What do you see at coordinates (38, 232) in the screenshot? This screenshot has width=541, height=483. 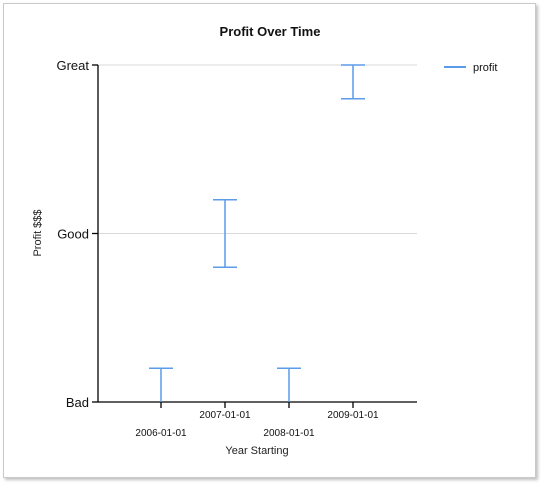 I see `y-axis-label: Profit $$$` at bounding box center [38, 232].